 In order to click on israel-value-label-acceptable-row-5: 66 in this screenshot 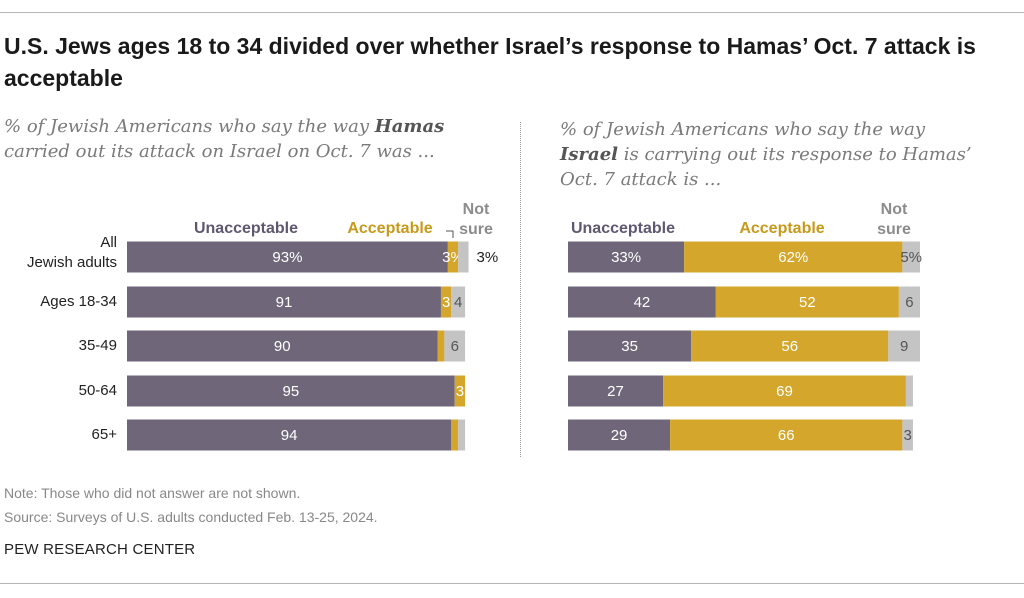, I will do `click(786, 435)`.